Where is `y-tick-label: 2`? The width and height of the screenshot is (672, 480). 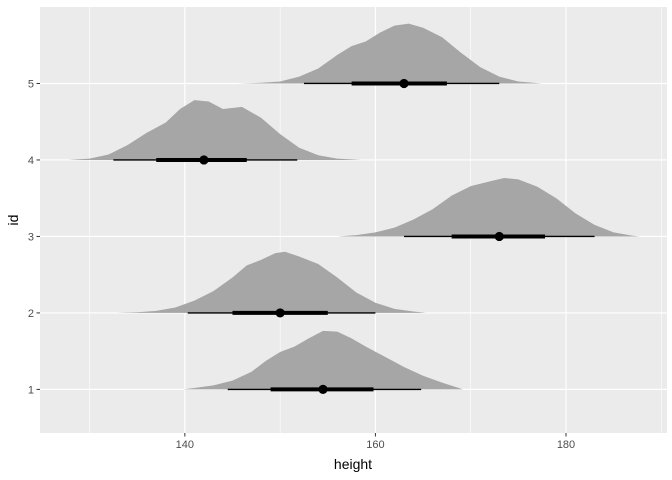 y-tick-label: 2 is located at coordinates (31, 314).